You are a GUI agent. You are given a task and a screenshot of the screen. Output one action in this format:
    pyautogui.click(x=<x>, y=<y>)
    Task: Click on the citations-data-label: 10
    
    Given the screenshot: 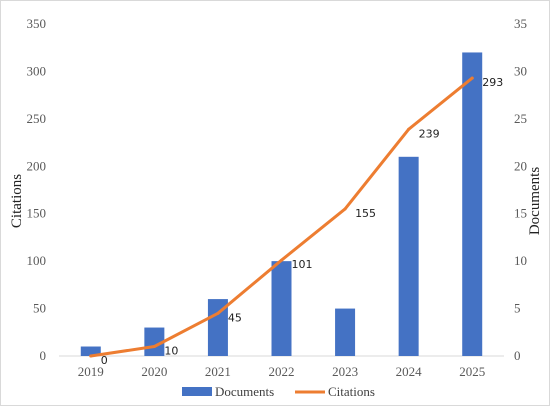 What is the action you would take?
    pyautogui.click(x=171, y=351)
    